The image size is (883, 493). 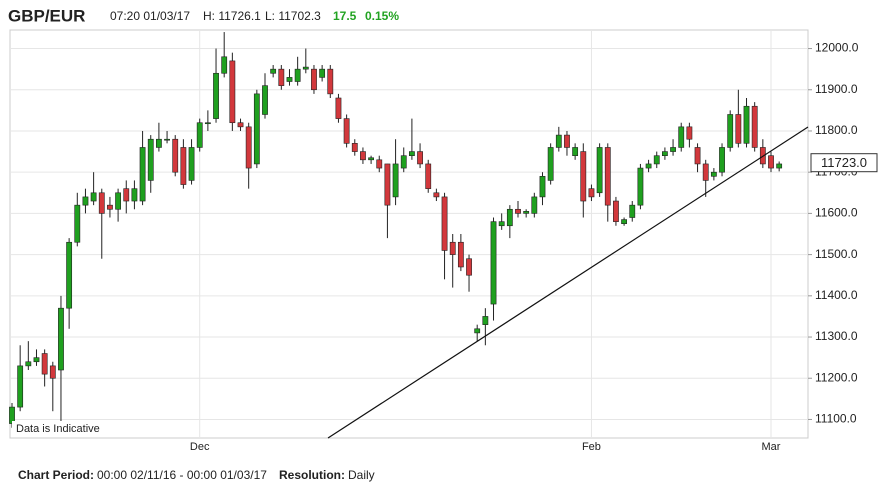 I want to click on period: 00:00 02/11/16 - 00:00 01/03/17, so click(x=182, y=475).